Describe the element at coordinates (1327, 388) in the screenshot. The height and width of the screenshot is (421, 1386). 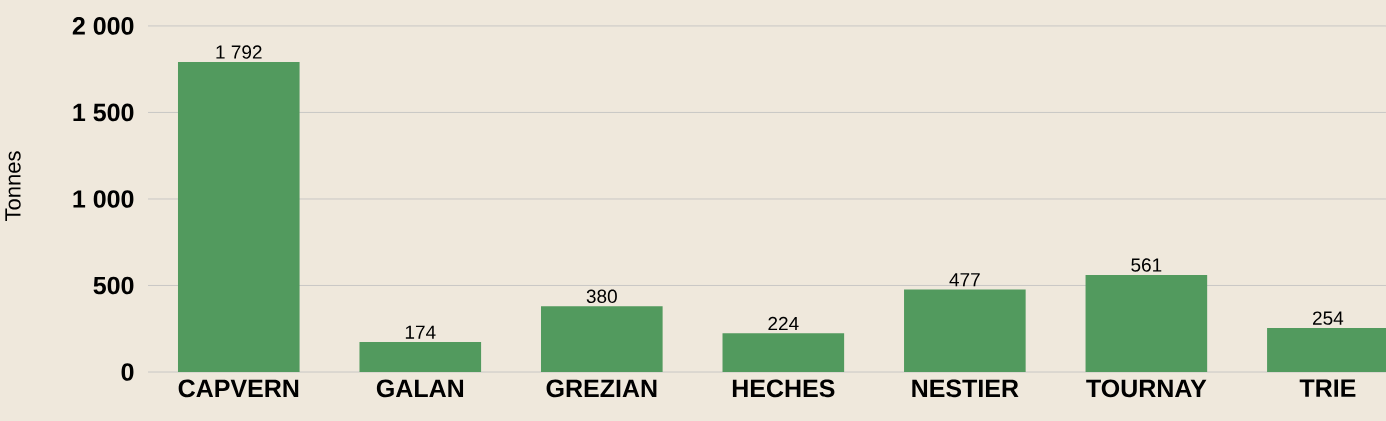
I see `x-tick-label: TRIE` at that location.